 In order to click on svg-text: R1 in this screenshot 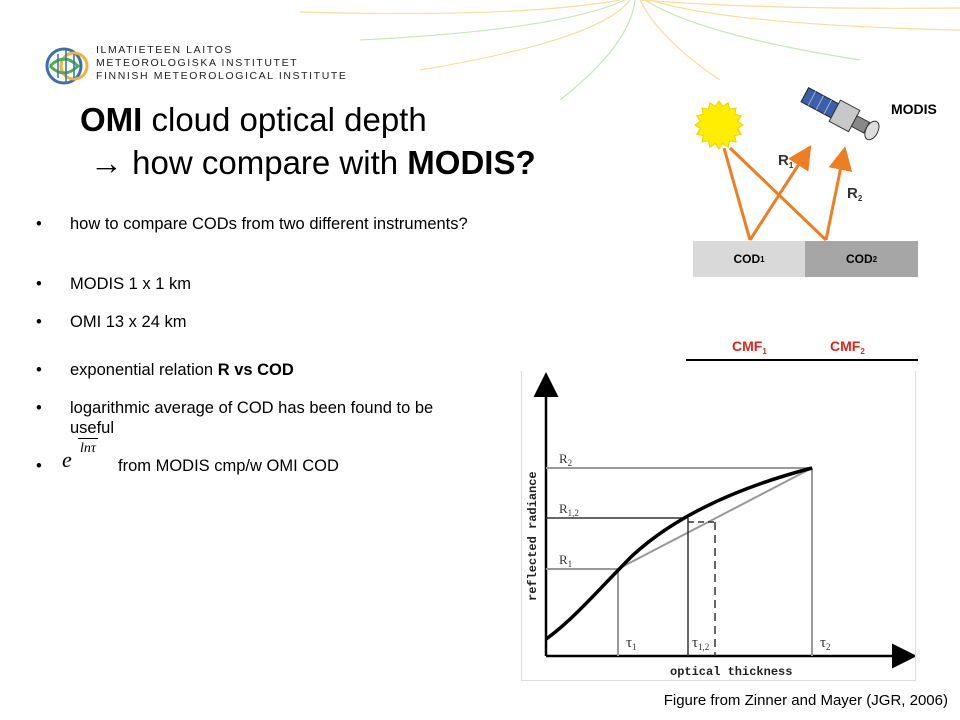, I will do `click(565, 560)`.